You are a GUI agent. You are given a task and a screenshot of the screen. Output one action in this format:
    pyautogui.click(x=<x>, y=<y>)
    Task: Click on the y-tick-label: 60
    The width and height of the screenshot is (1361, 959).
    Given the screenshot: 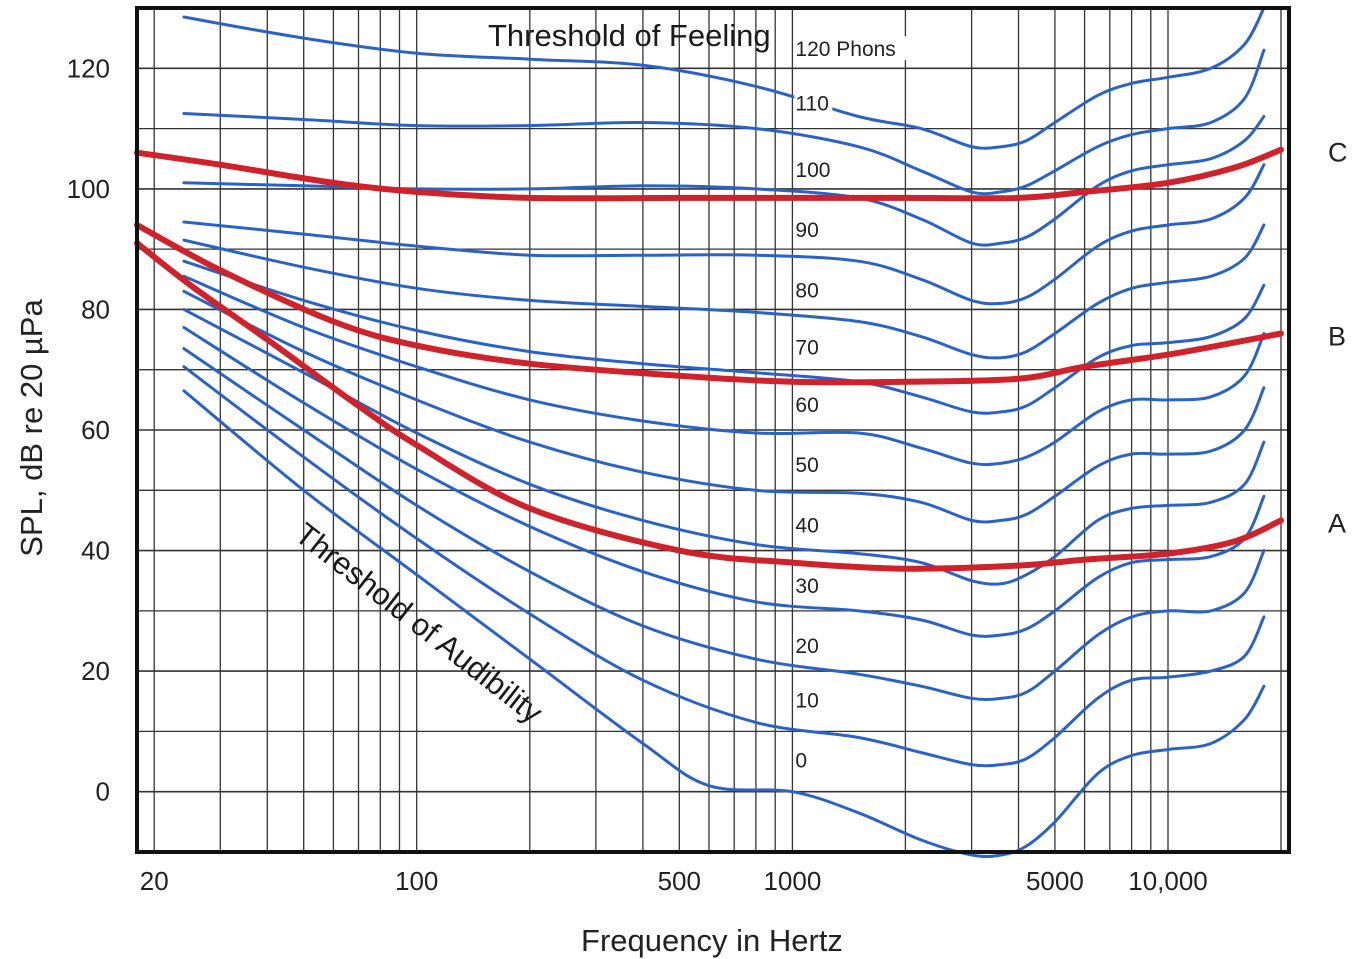 What is the action you would take?
    pyautogui.click(x=95, y=430)
    